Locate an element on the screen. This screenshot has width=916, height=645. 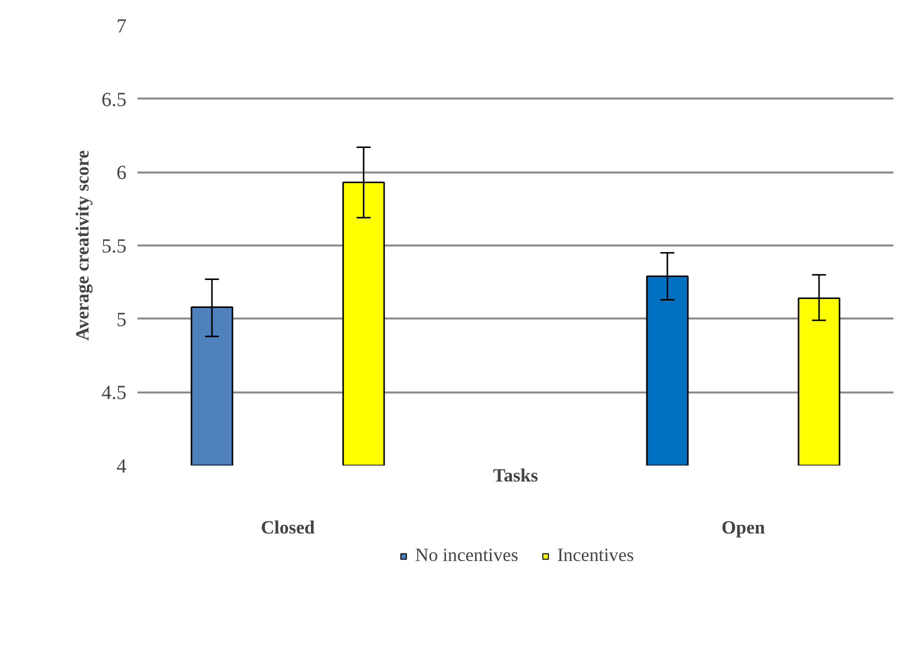
y-tick-label: 6.5 is located at coordinates (114, 99).